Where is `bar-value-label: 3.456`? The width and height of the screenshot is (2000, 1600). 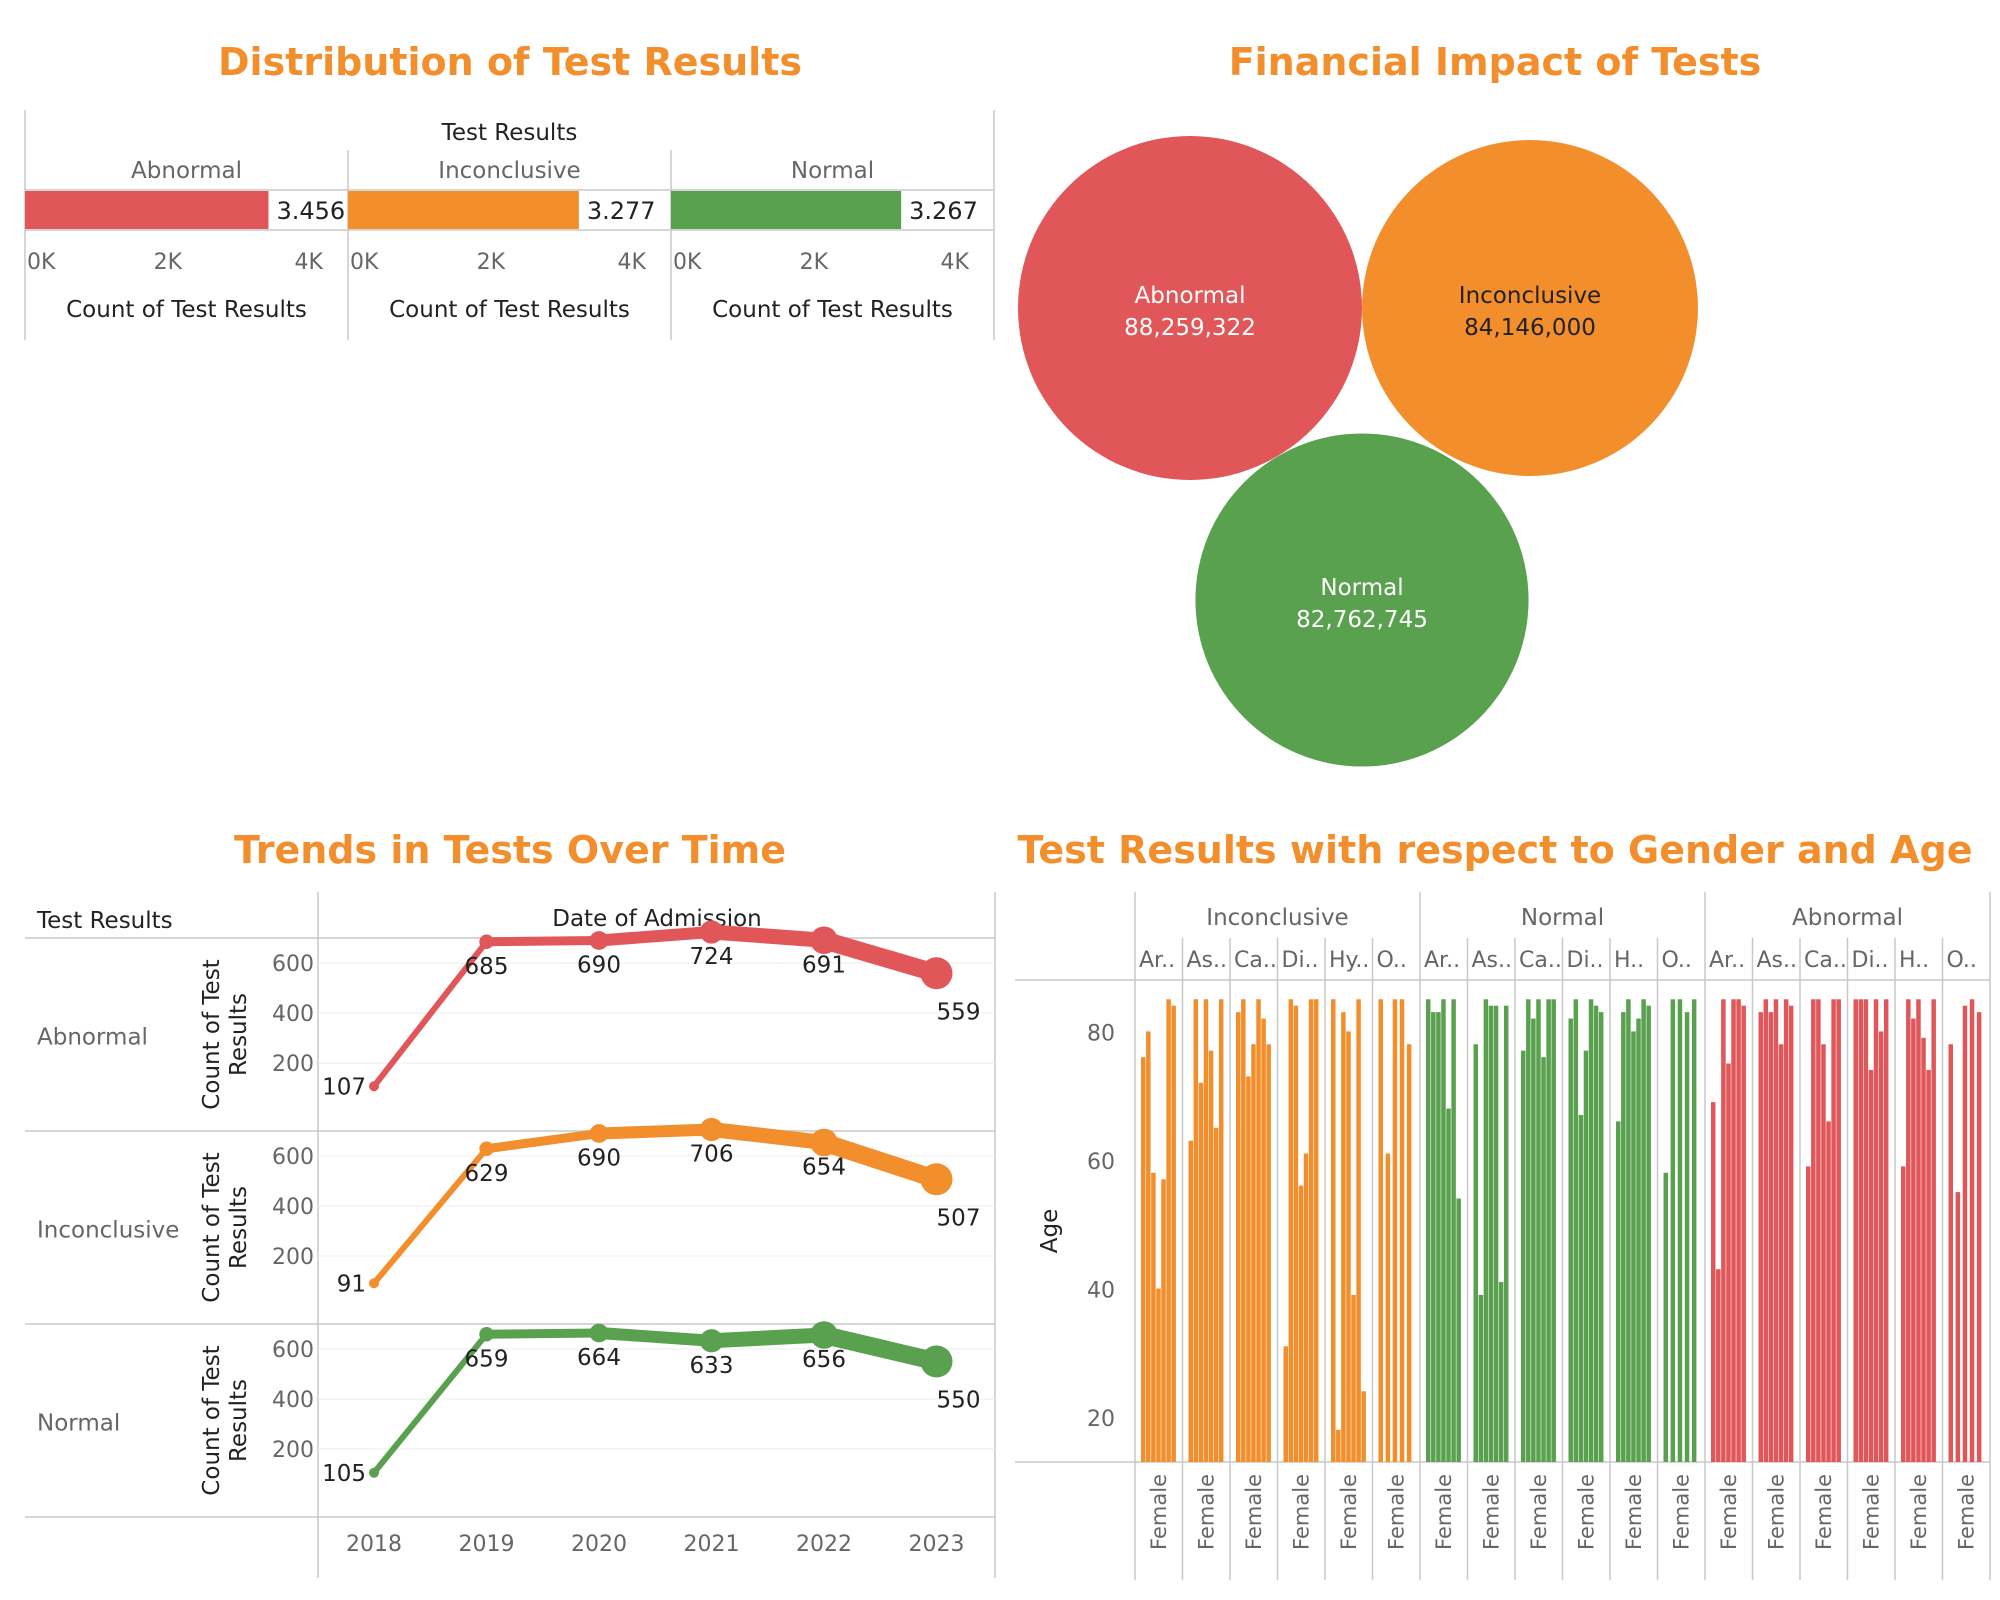 bar-value-label: 3.456 is located at coordinates (310, 211).